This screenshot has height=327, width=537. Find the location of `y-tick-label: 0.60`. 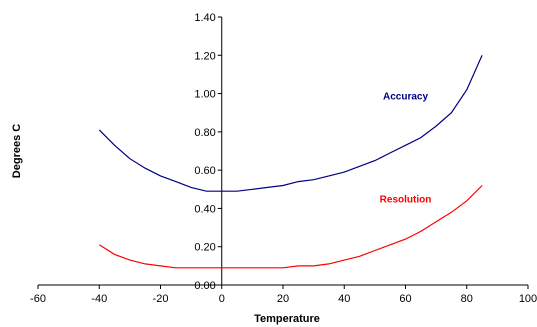

y-tick-label: 0.60 is located at coordinates (204, 171).